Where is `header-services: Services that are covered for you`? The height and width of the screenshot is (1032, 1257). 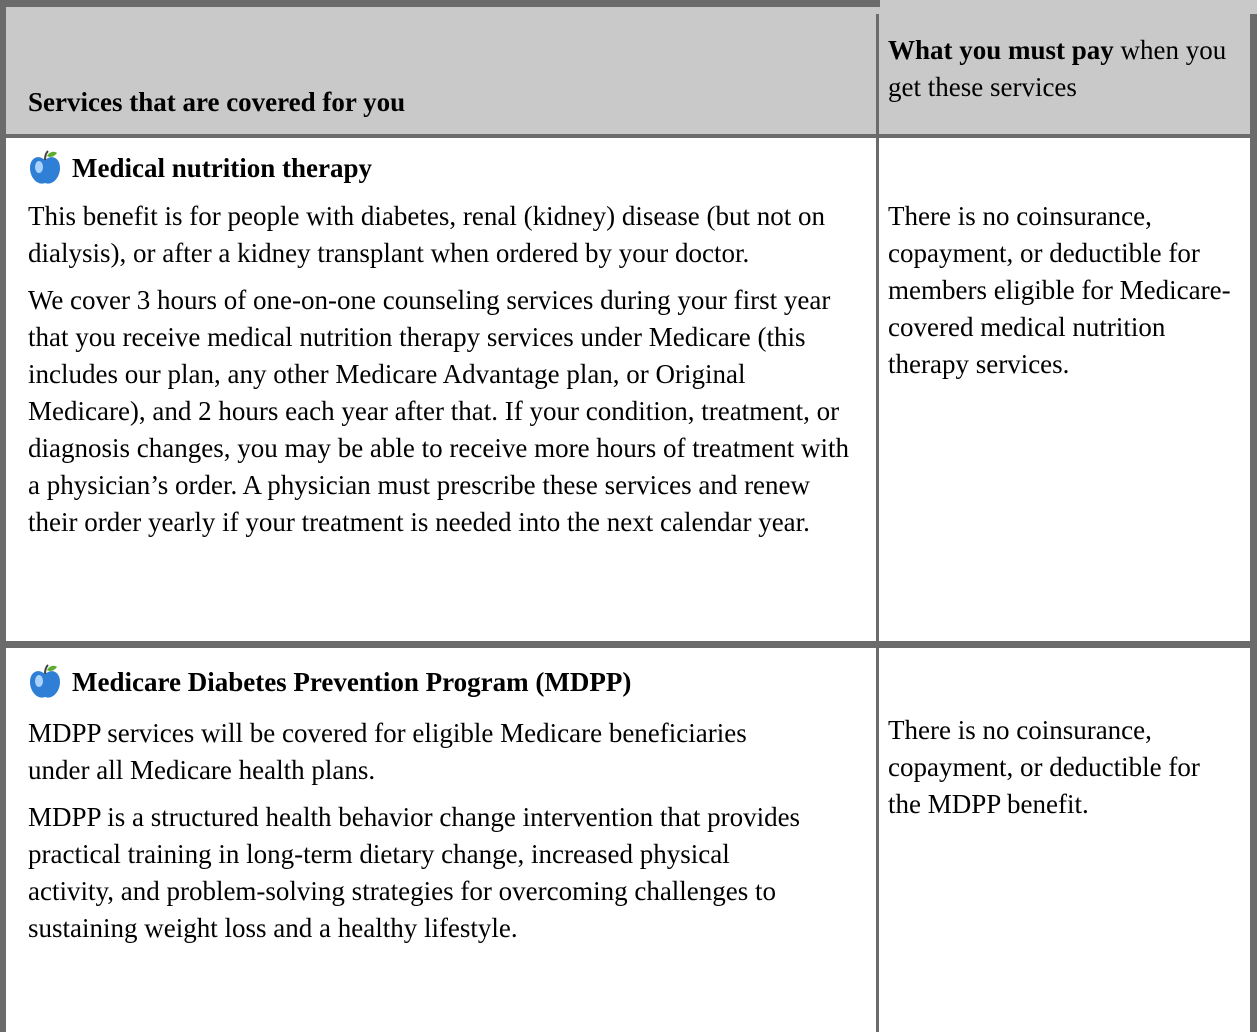
header-services: Services that are covered for you is located at coordinates (217, 102).